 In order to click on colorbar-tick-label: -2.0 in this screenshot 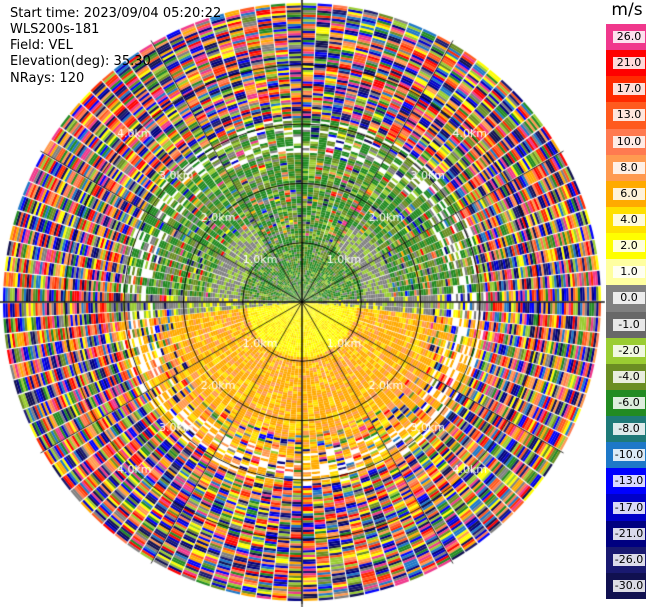, I will do `click(629, 350)`.